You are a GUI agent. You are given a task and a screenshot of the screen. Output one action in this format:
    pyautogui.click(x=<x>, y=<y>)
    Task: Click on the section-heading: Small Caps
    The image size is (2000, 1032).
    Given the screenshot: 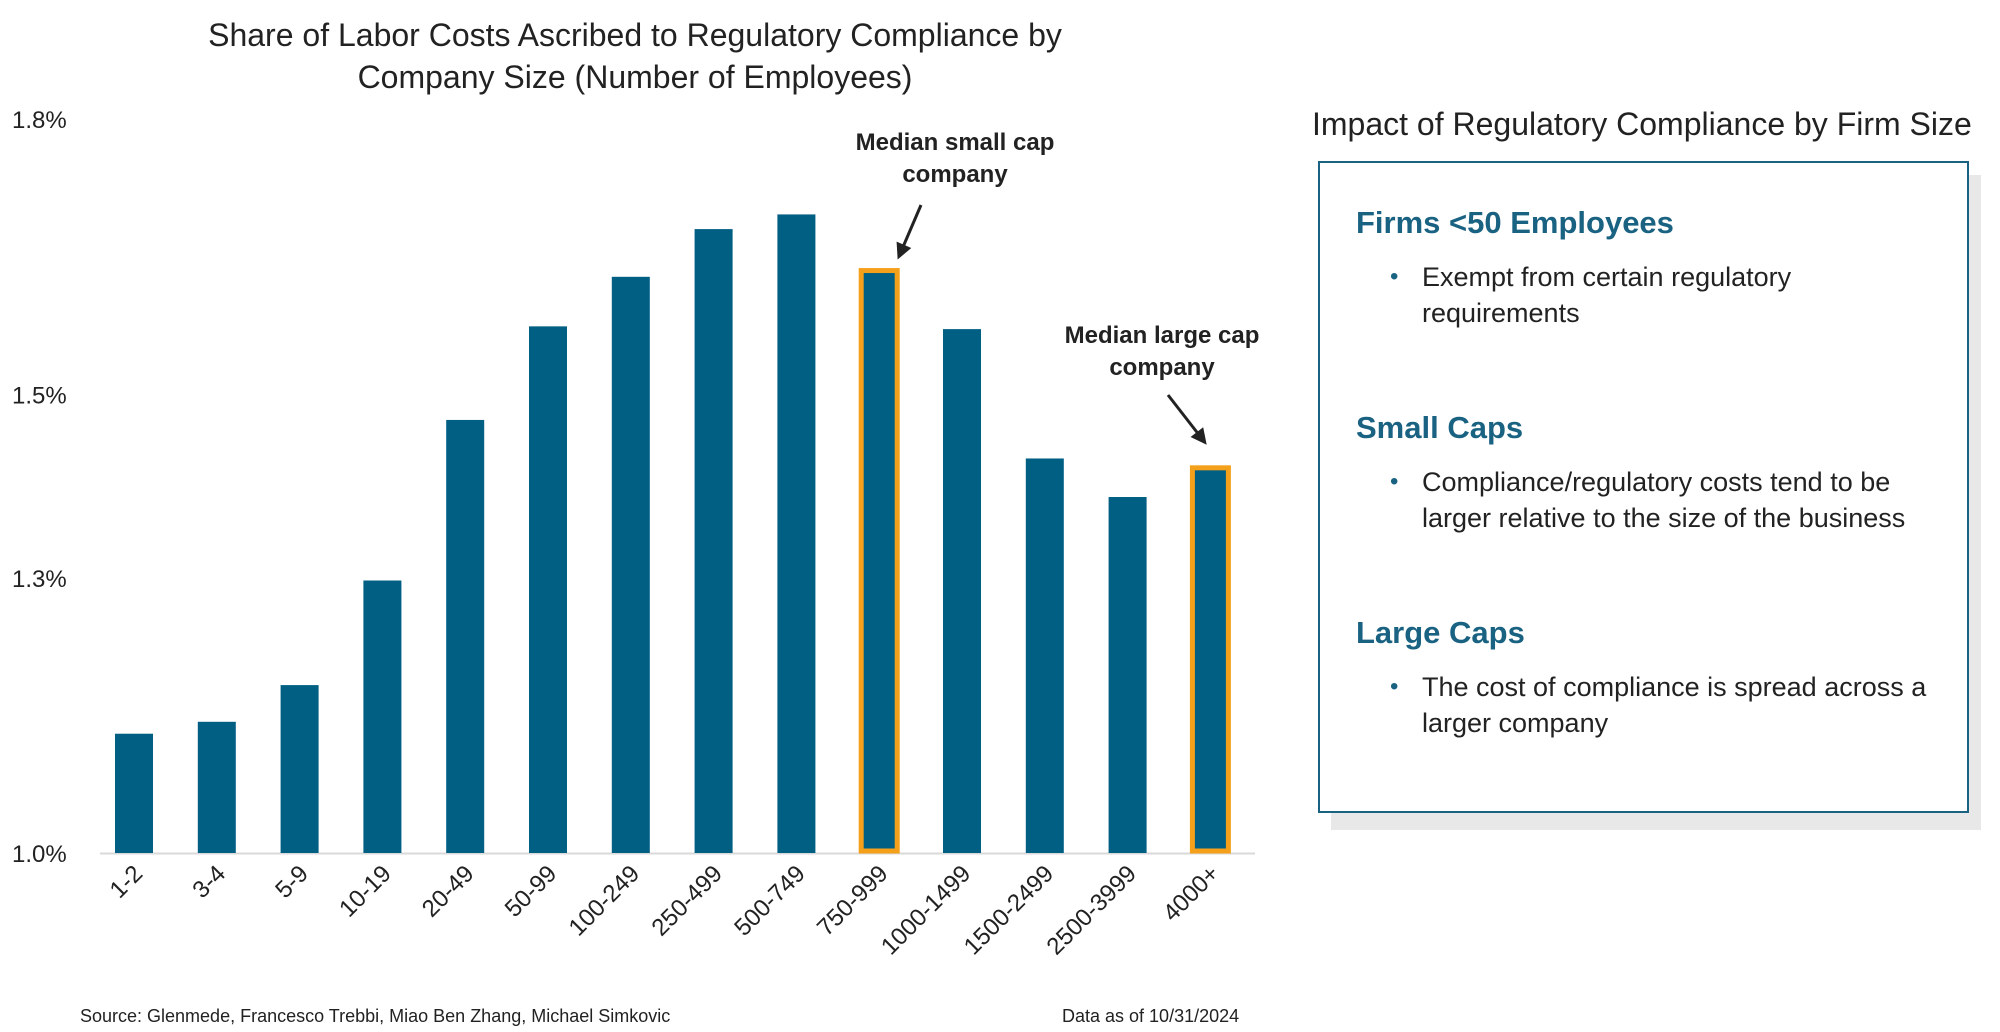 What is the action you would take?
    pyautogui.click(x=1440, y=427)
    